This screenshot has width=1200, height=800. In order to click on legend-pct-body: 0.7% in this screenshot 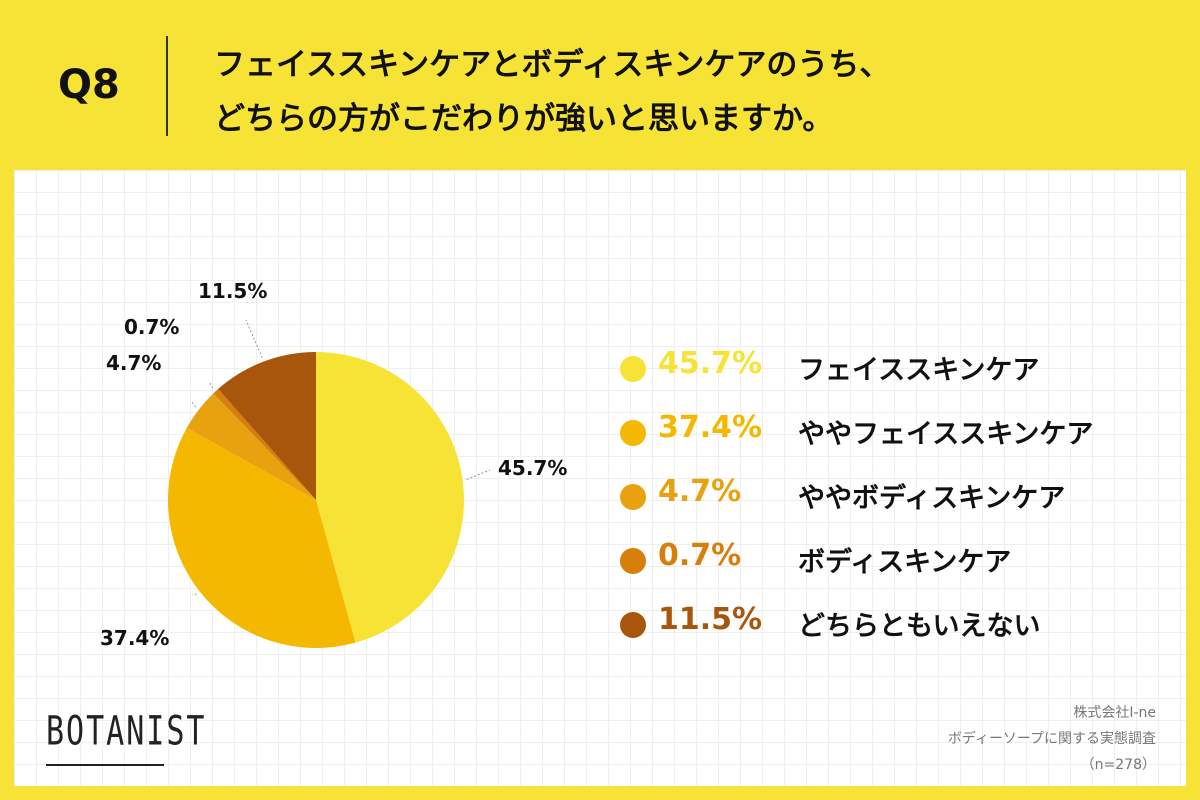, I will do `click(700, 555)`.